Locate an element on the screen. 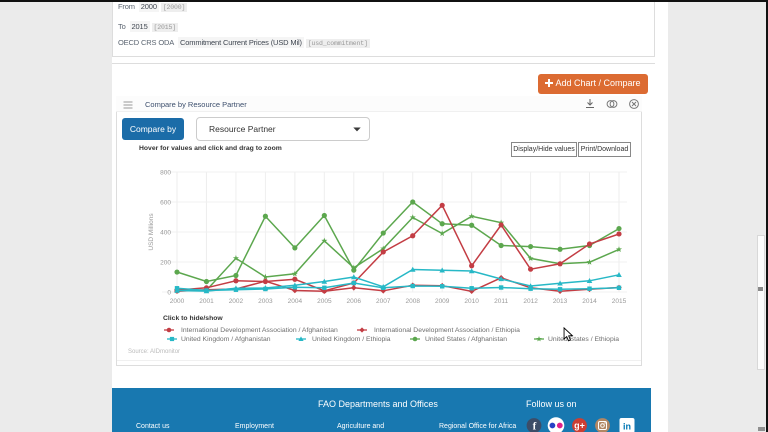  svg-text: 800 is located at coordinates (165, 173).